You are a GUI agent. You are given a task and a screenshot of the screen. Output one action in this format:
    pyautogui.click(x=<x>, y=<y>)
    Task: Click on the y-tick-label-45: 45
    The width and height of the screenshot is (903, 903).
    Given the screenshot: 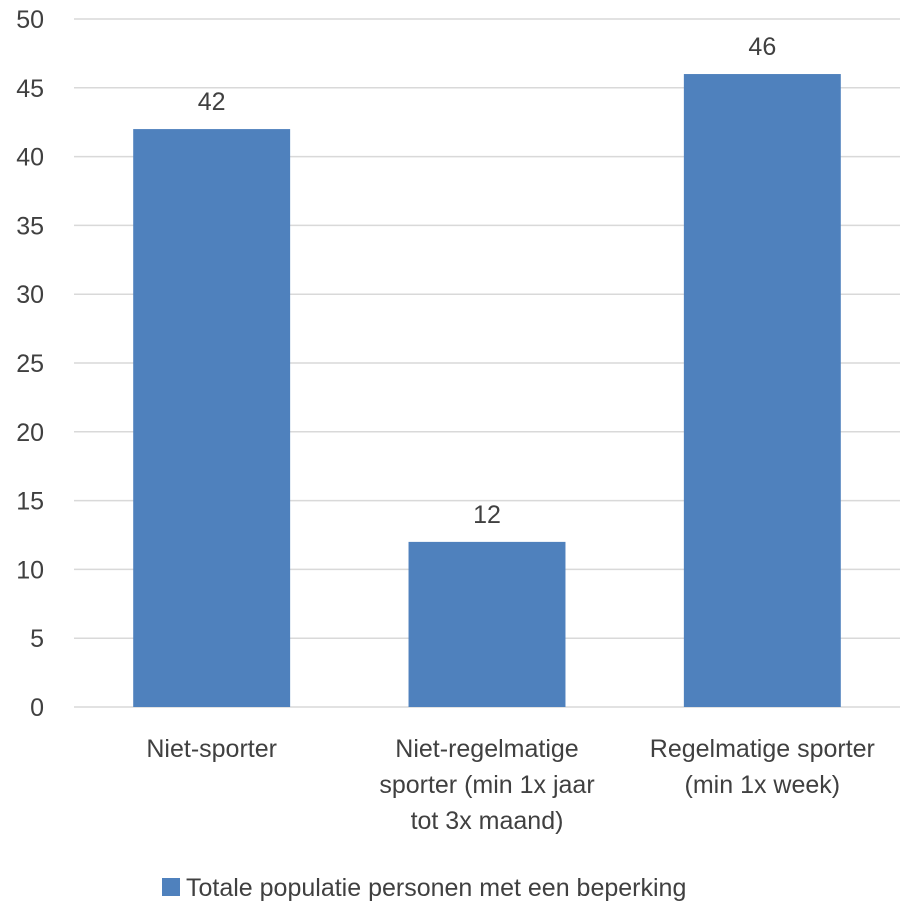 What is the action you would take?
    pyautogui.click(x=30, y=89)
    